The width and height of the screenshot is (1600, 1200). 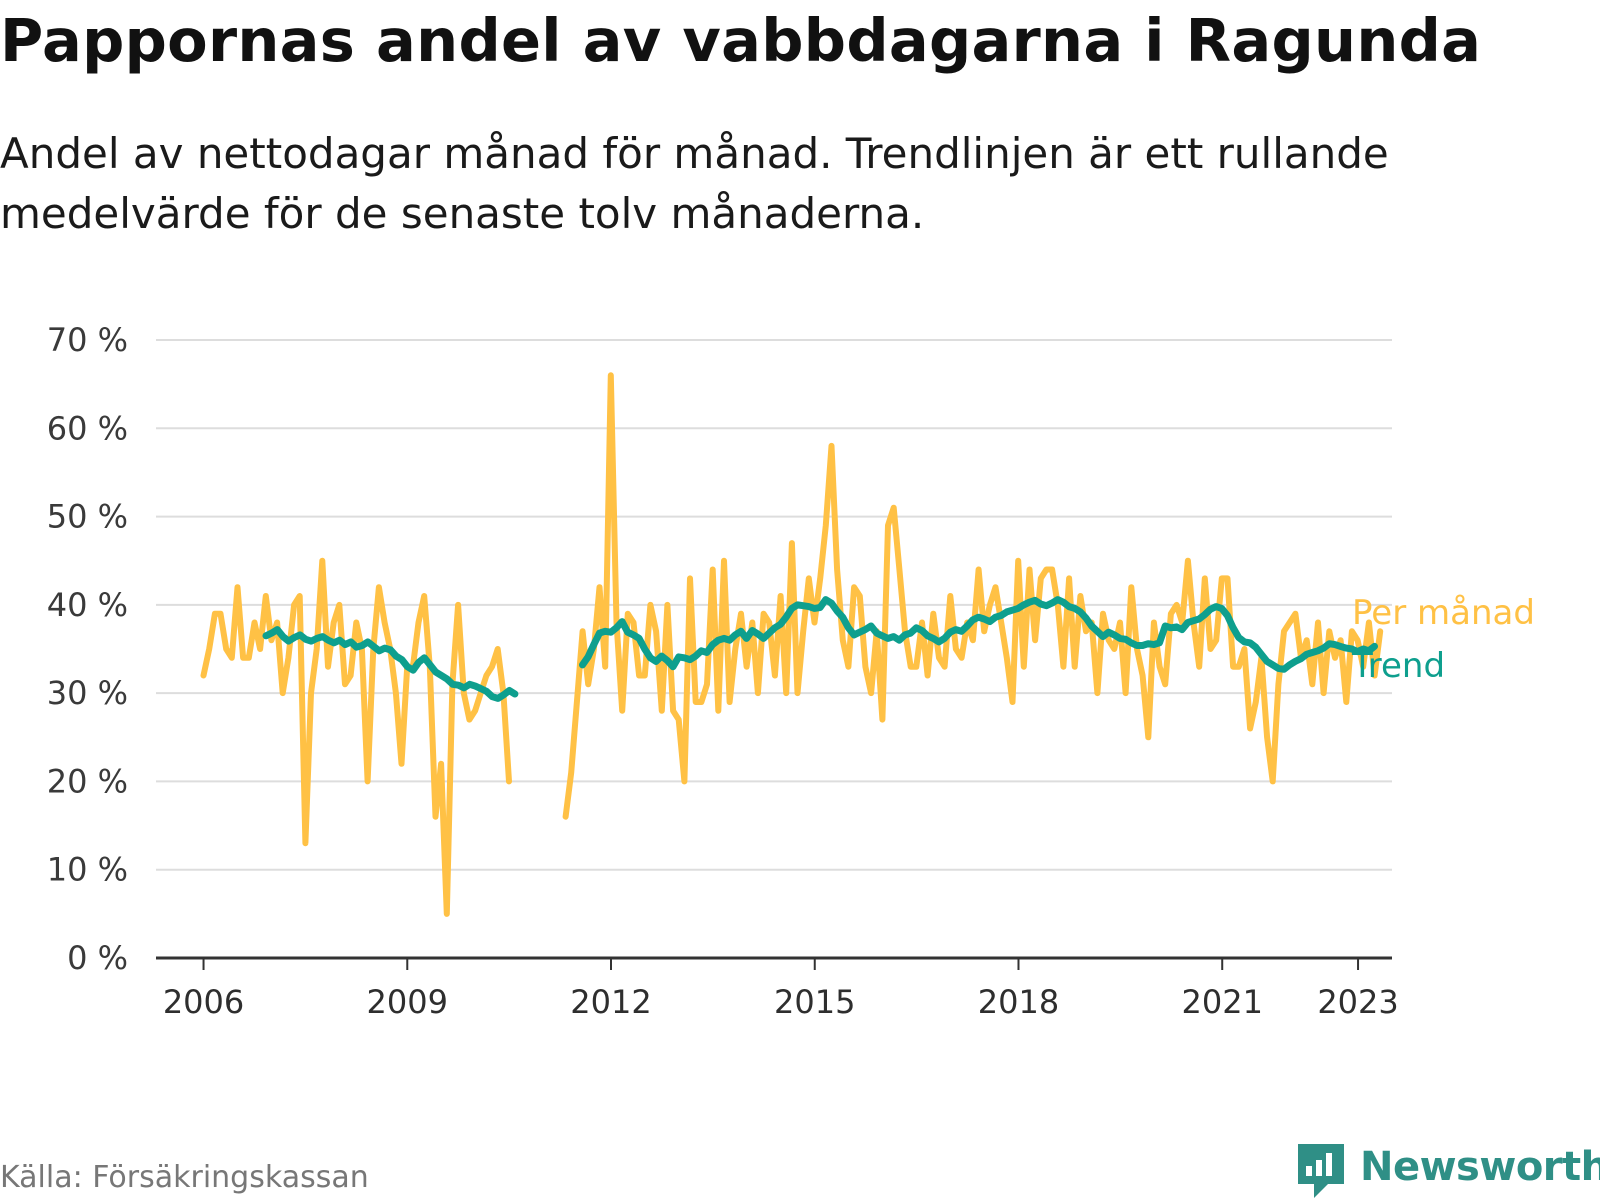 What do you see at coordinates (87, 605) in the screenshot?
I see `y-tick-label: 40 %` at bounding box center [87, 605].